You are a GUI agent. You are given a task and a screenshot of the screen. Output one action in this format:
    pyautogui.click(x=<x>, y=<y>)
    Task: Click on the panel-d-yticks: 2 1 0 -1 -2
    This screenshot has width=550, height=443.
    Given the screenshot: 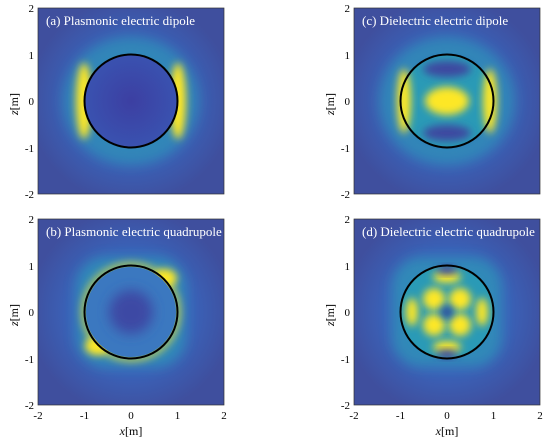 What is the action you would take?
    pyautogui.click(x=346, y=313)
    